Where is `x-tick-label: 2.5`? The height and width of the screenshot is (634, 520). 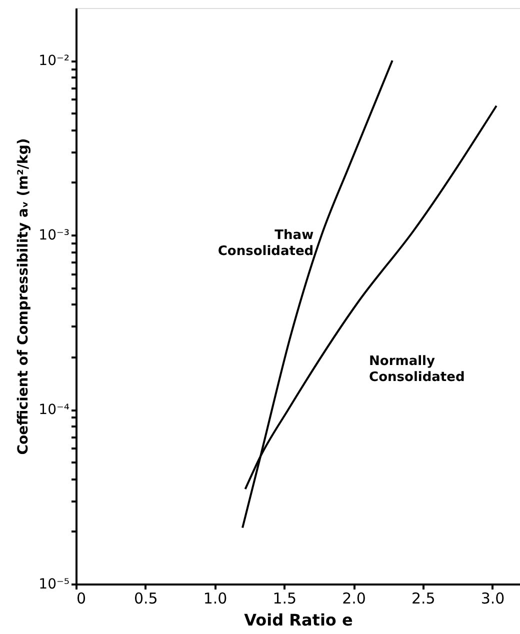
x-tick-label: 2.5 is located at coordinates (423, 599).